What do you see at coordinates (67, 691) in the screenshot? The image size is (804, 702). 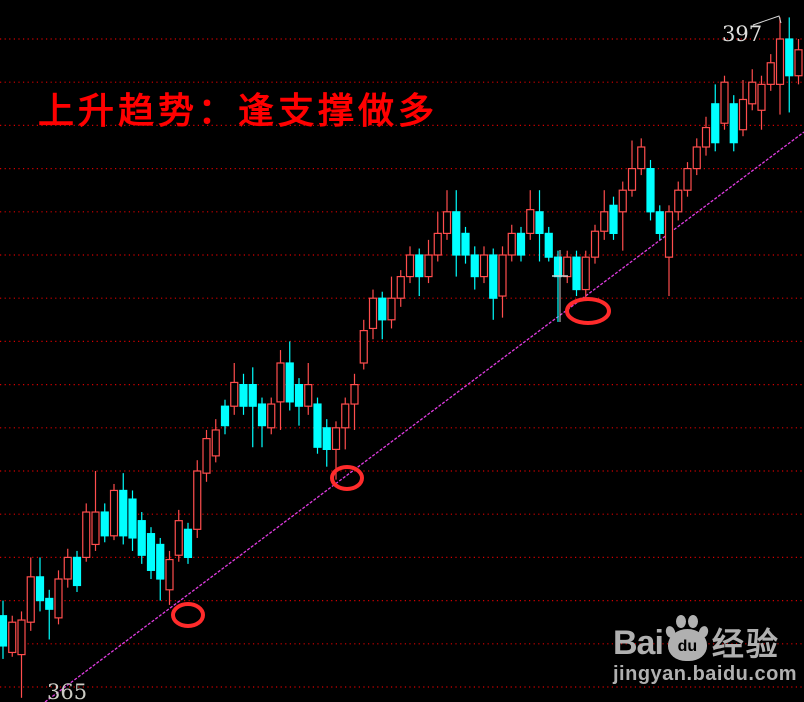 I see `low-price-label: 365` at bounding box center [67, 691].